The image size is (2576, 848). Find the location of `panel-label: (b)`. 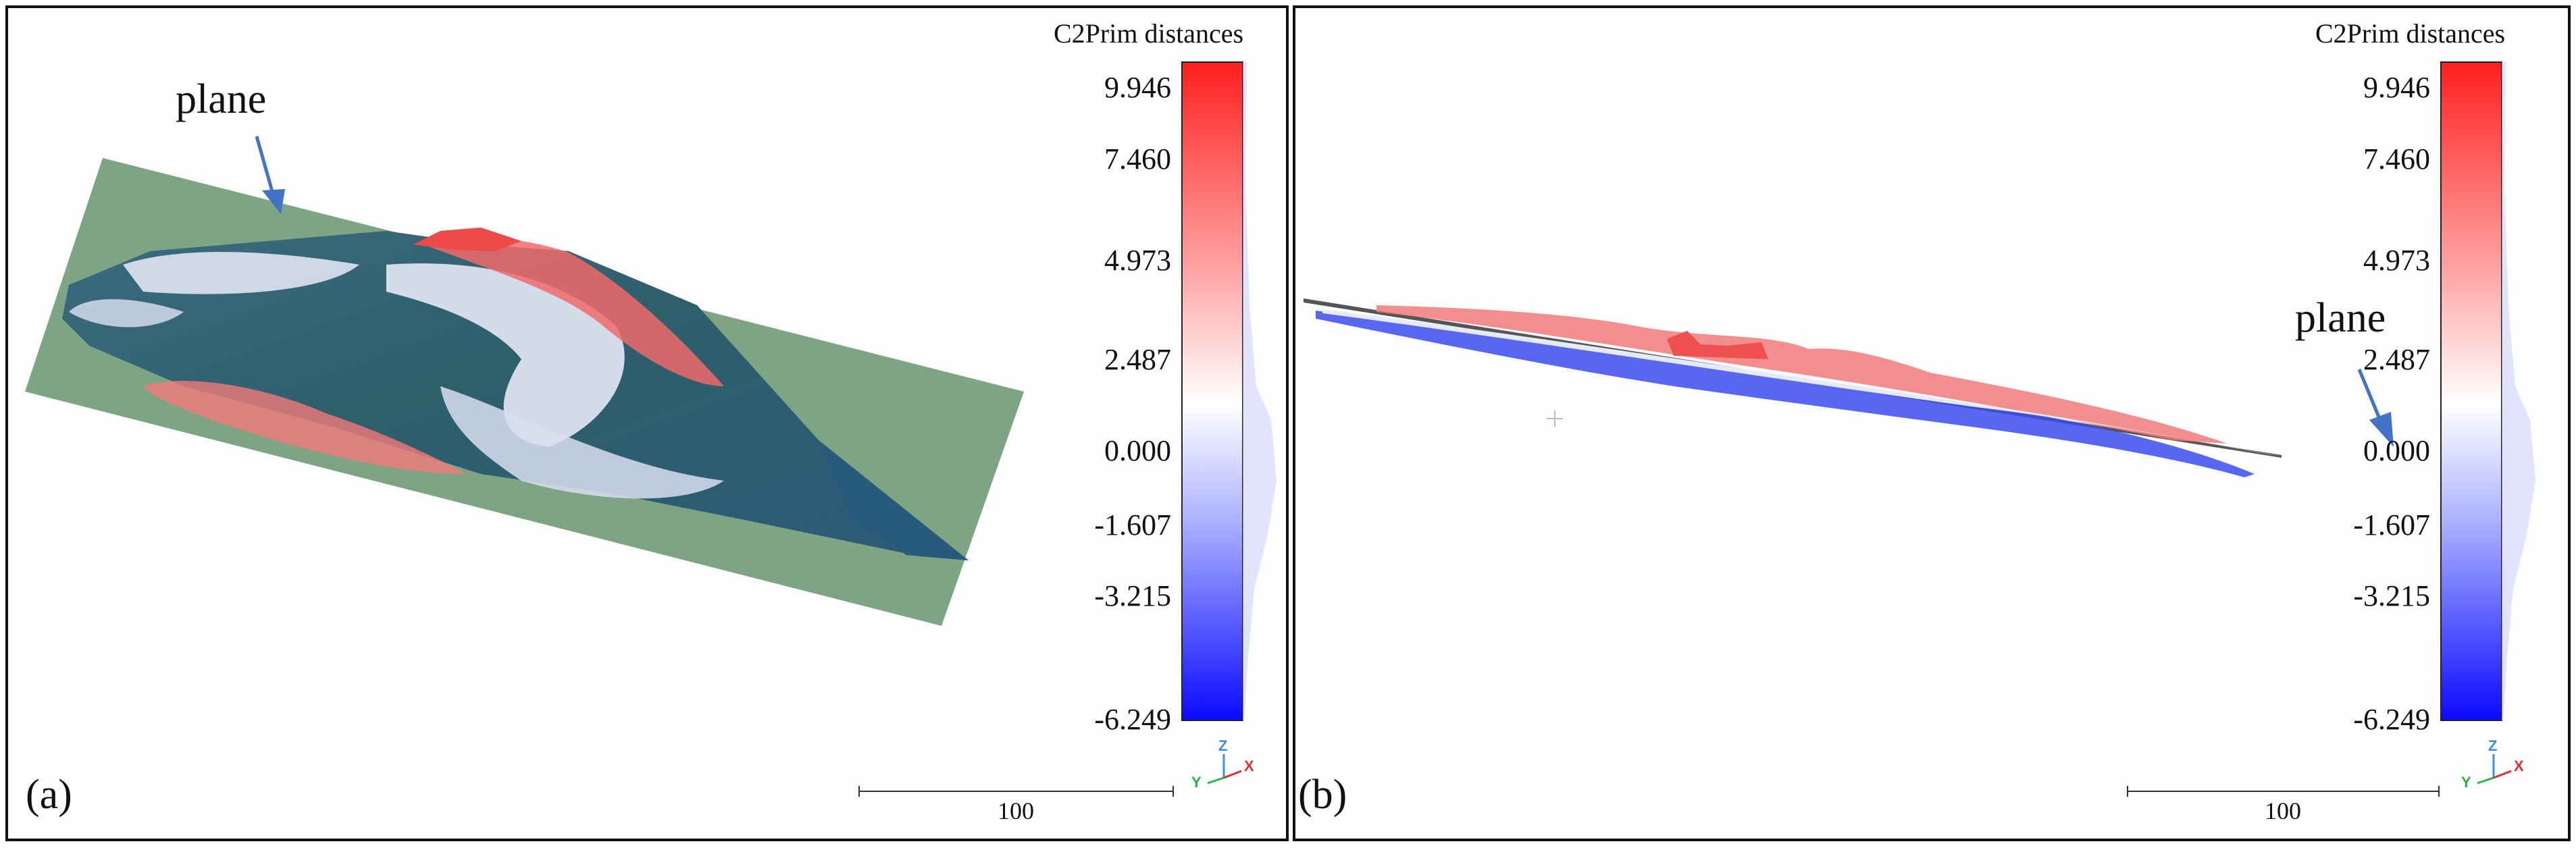

panel-label: (b) is located at coordinates (1322, 795).